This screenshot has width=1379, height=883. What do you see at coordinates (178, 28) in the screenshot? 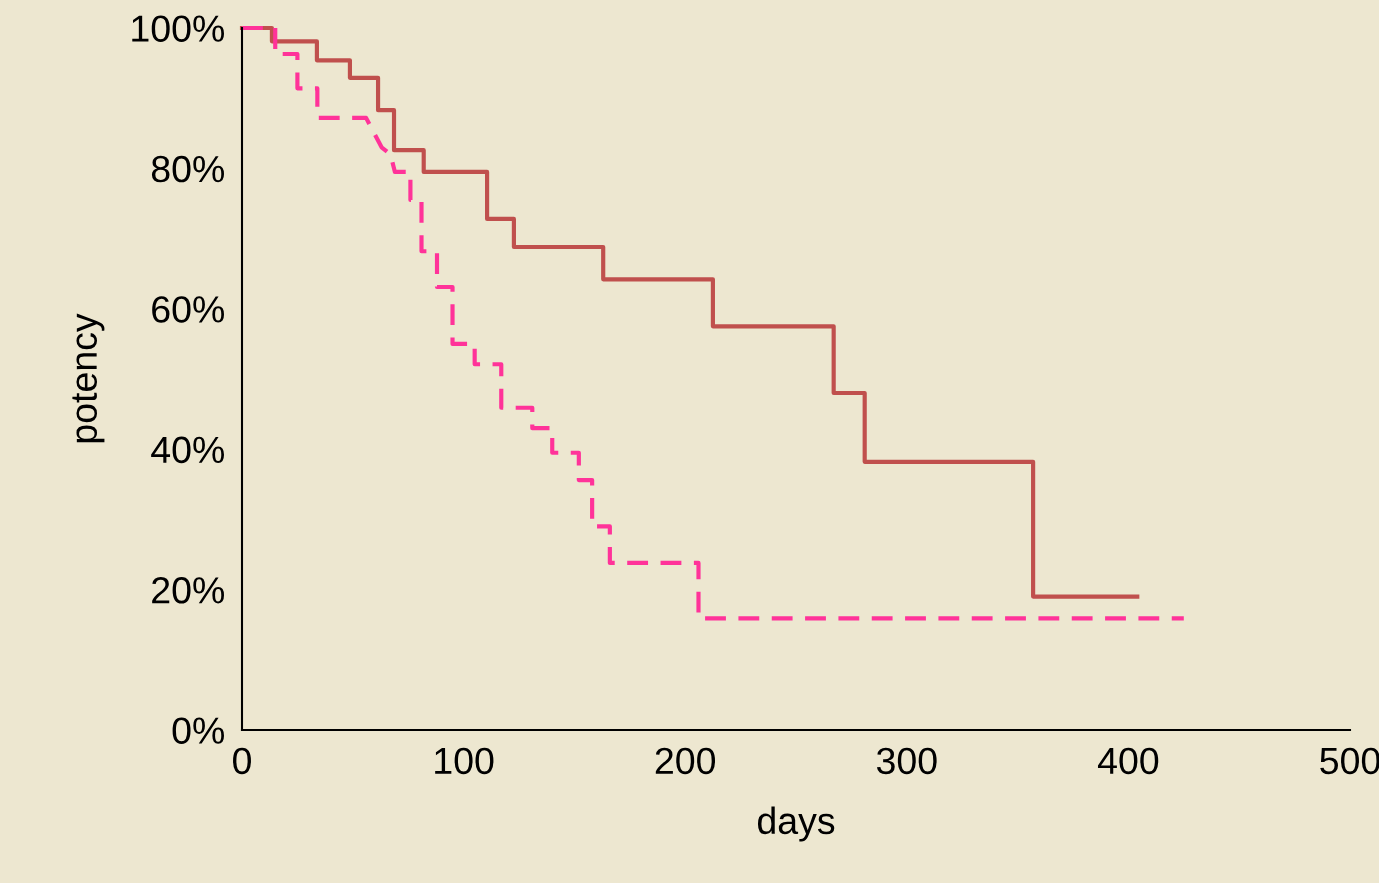
I see `y-tick-label: 100%` at bounding box center [178, 28].